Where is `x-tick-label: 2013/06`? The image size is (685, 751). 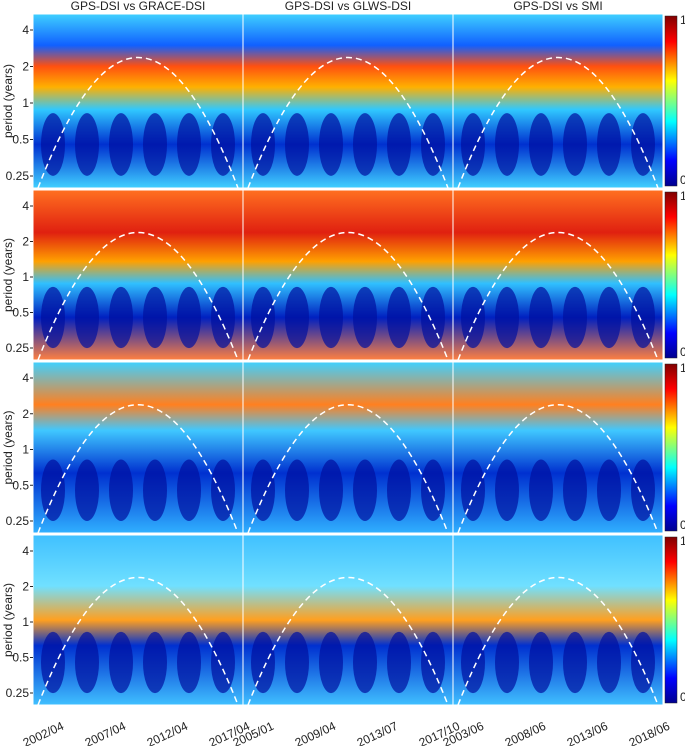 x-tick-label: 2013/06 is located at coordinates (588, 732).